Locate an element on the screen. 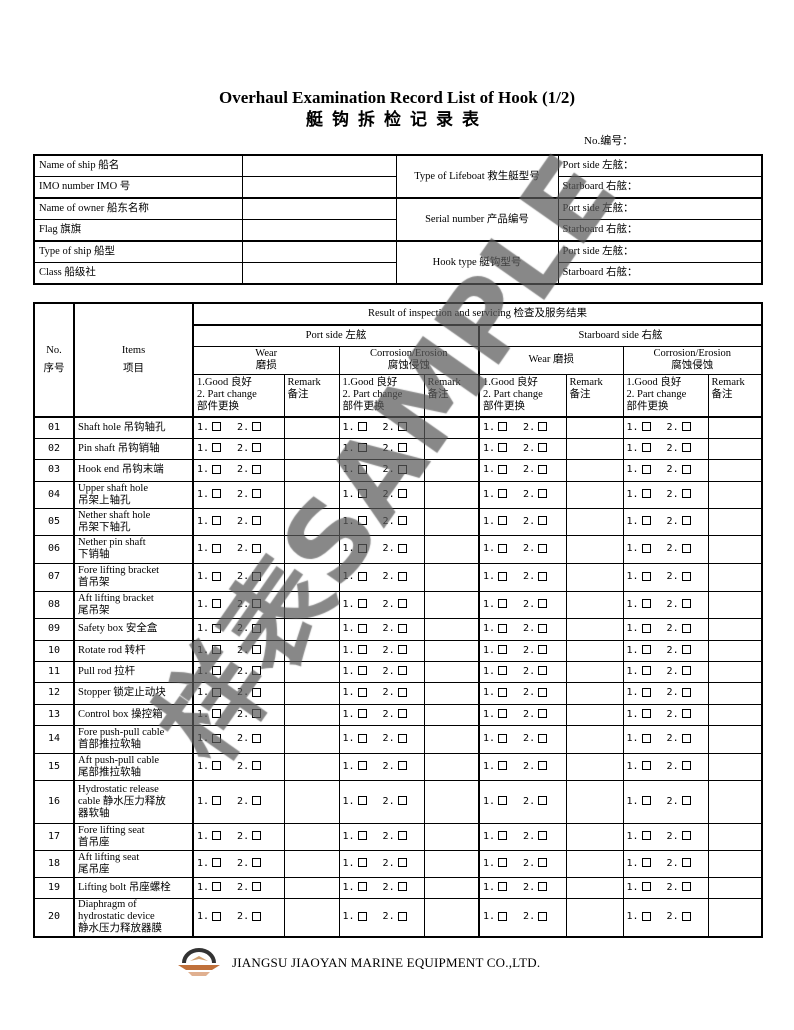 The width and height of the screenshot is (794, 1030). starboard-field: Starboard 右舷： is located at coordinates (660, 273).